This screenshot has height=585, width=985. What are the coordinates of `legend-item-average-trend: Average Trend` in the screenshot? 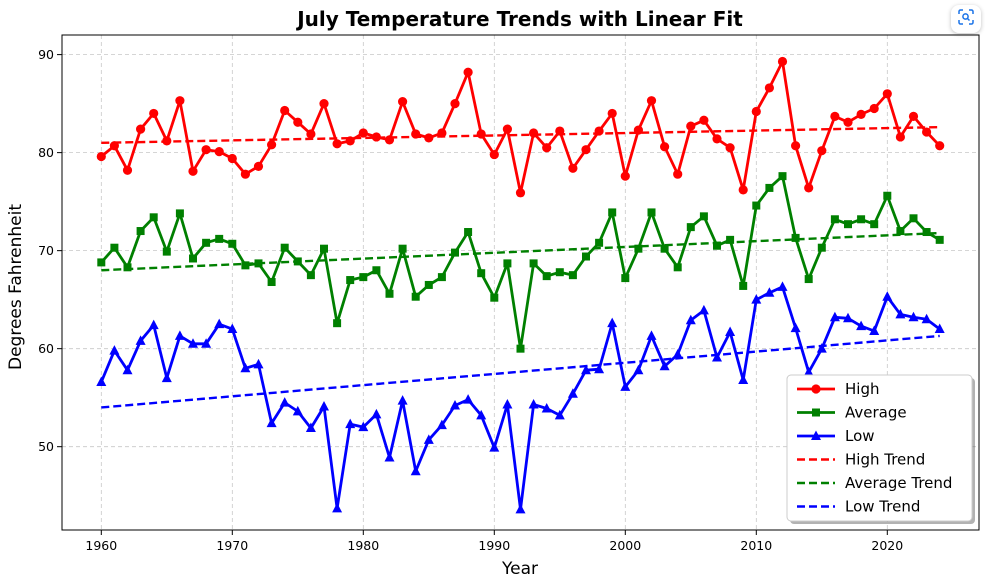 It's located at (874, 483).